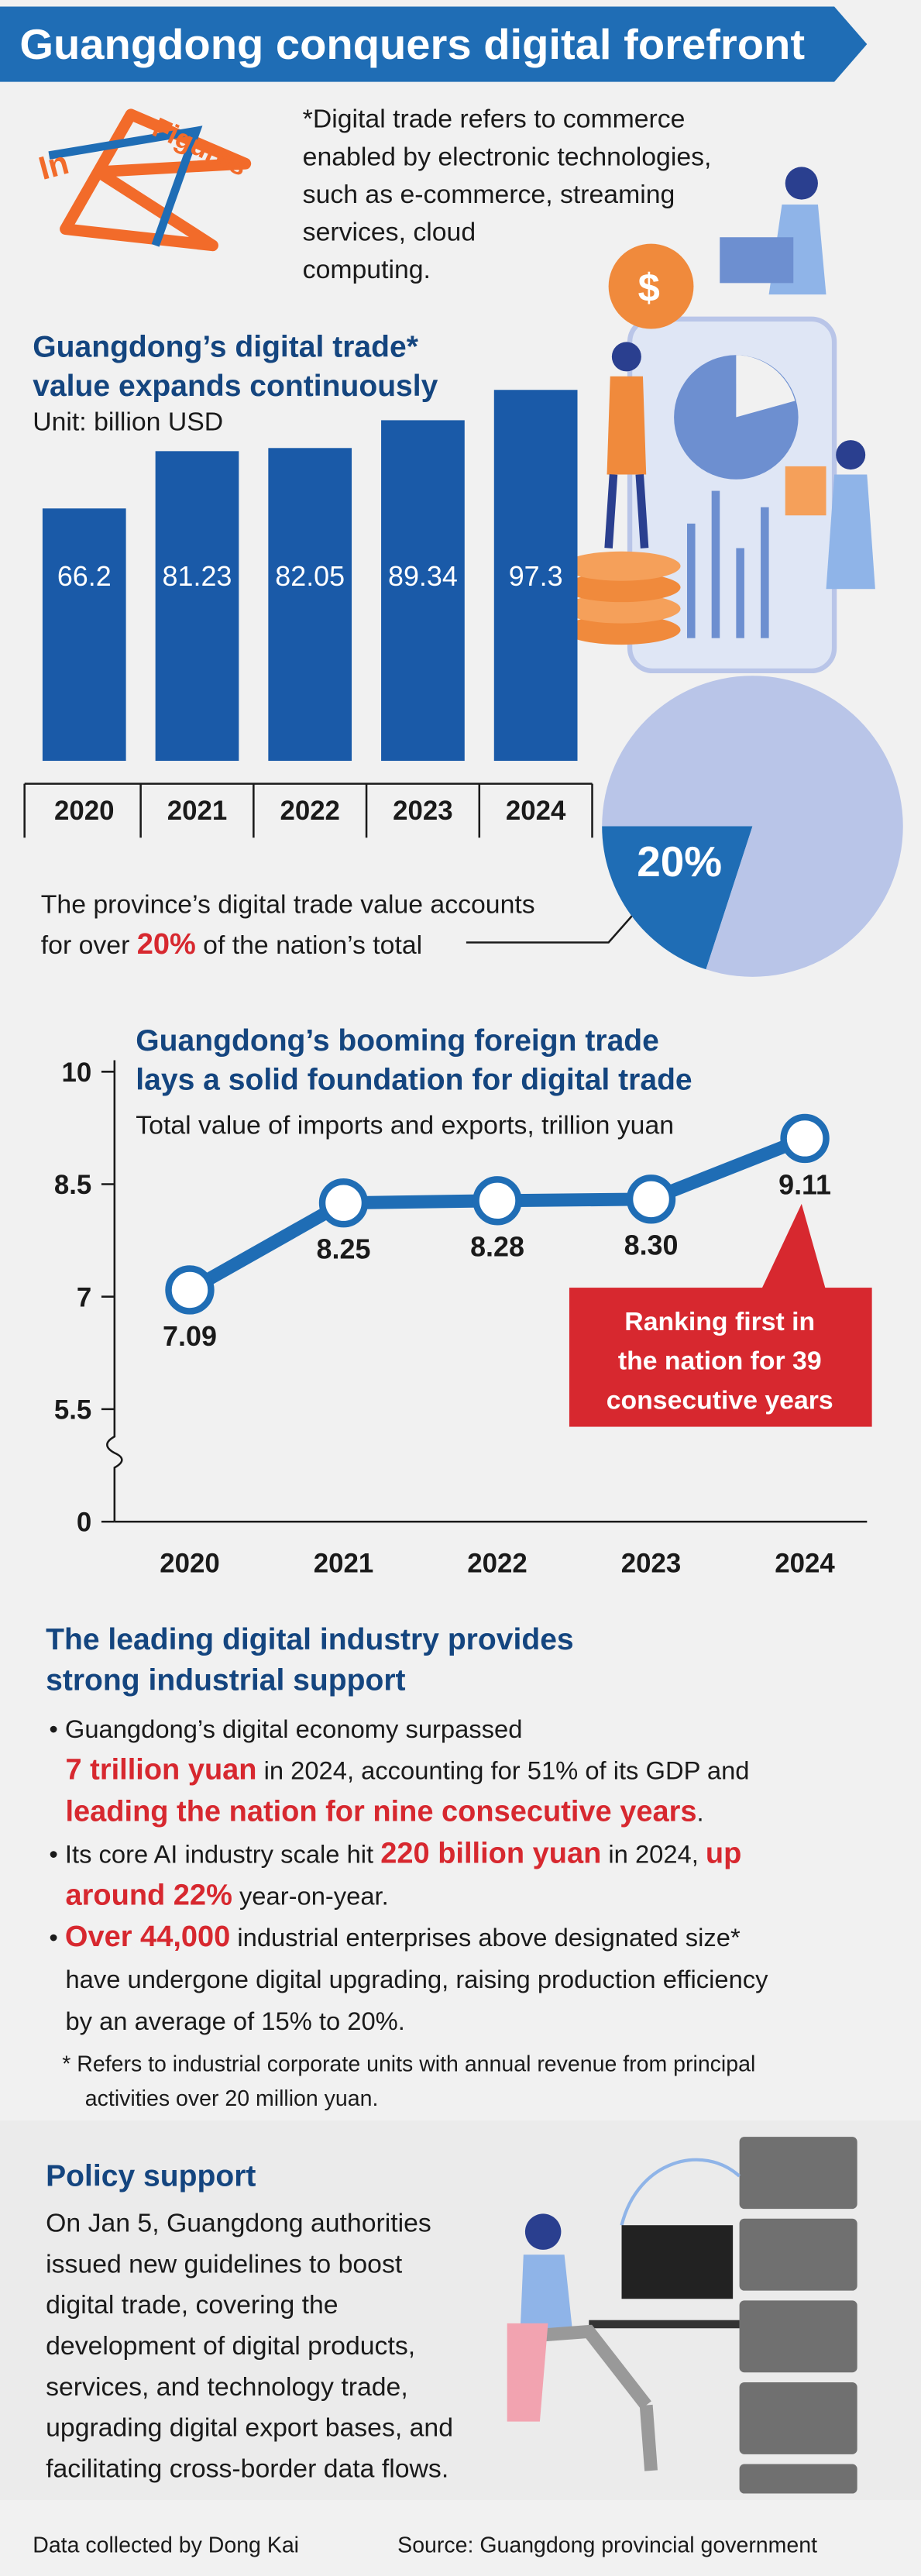  Describe the element at coordinates (84, 1297) in the screenshot. I see `y-tick-label: 7` at that location.